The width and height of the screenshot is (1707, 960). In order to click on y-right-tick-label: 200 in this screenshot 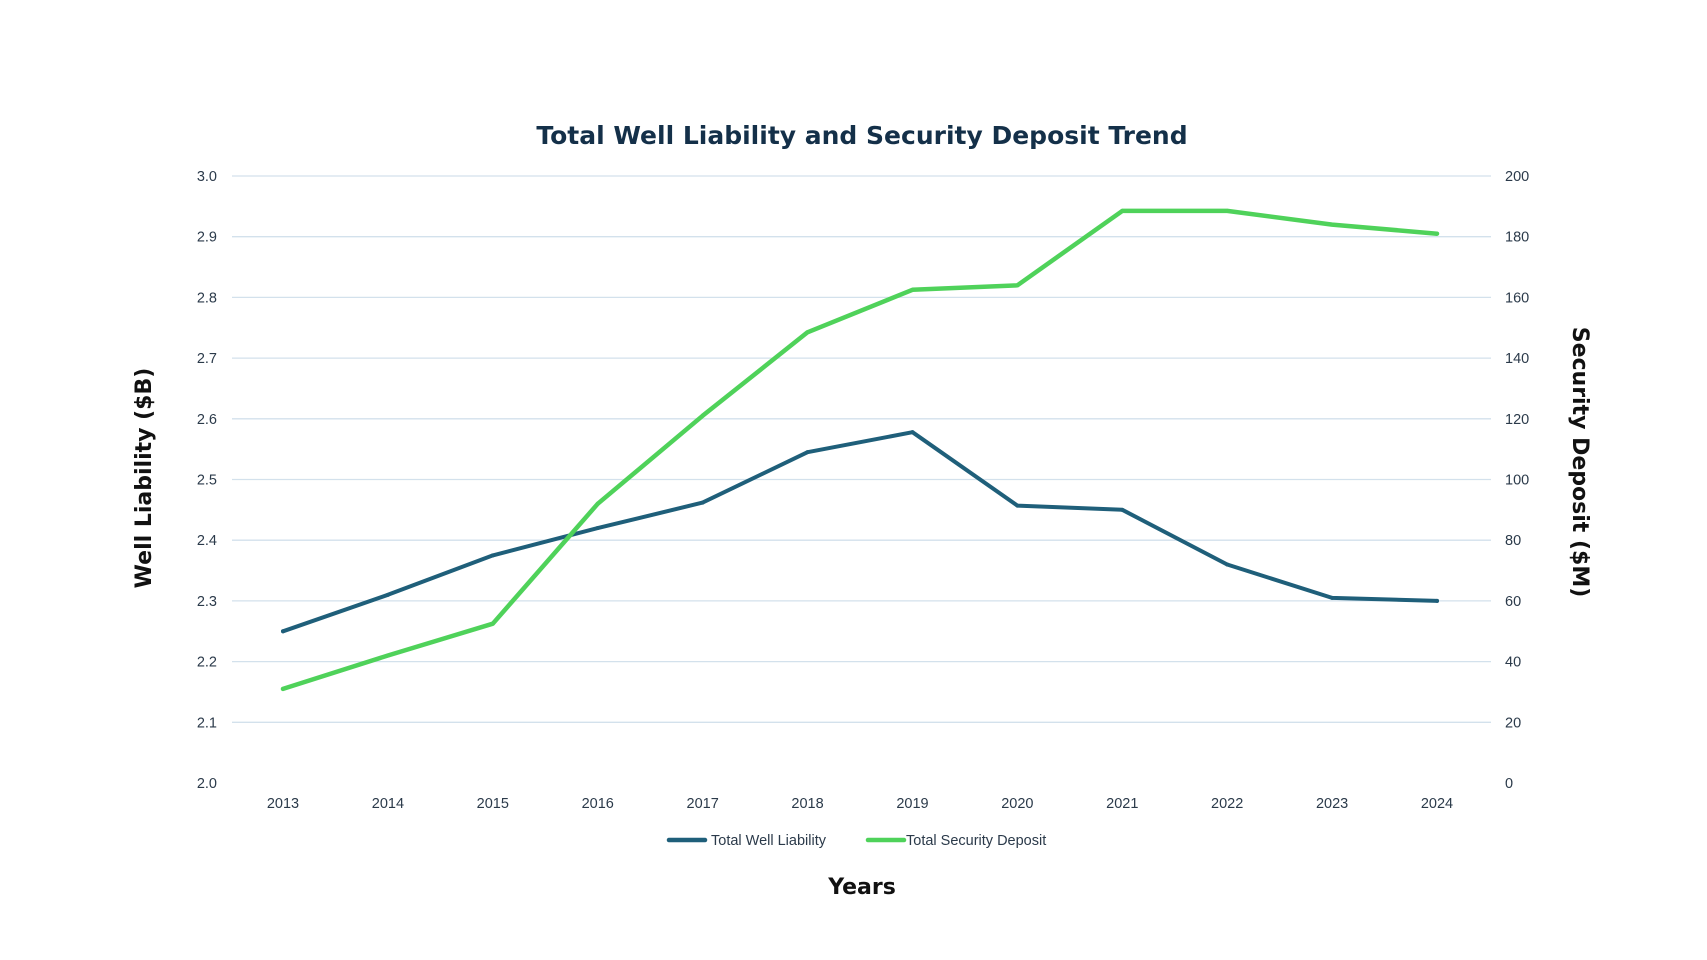, I will do `click(1517, 177)`.